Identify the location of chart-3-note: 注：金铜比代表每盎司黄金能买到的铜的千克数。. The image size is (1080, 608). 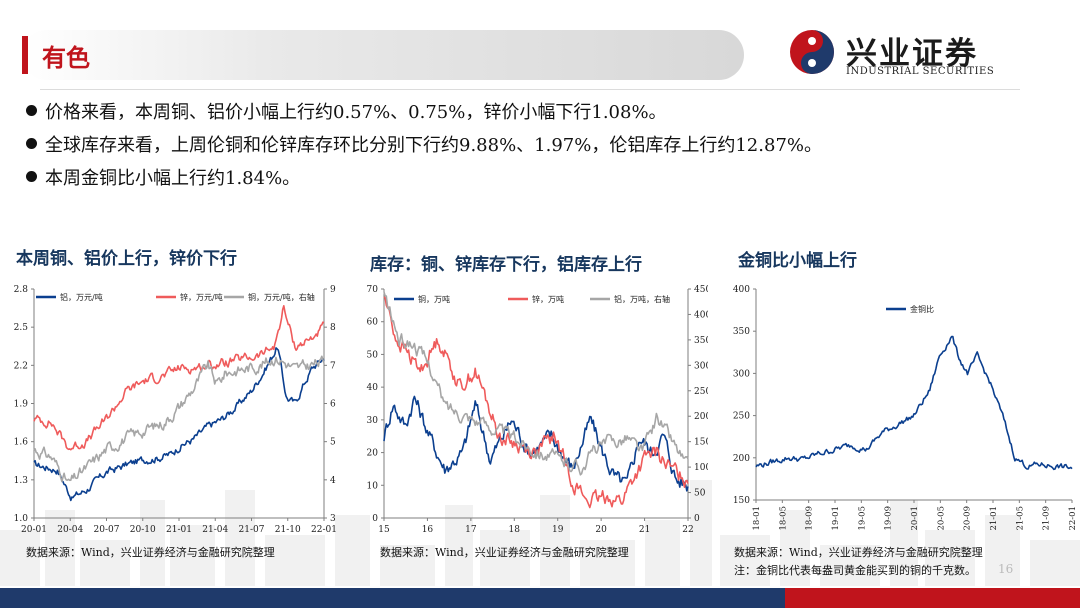
(855, 570).